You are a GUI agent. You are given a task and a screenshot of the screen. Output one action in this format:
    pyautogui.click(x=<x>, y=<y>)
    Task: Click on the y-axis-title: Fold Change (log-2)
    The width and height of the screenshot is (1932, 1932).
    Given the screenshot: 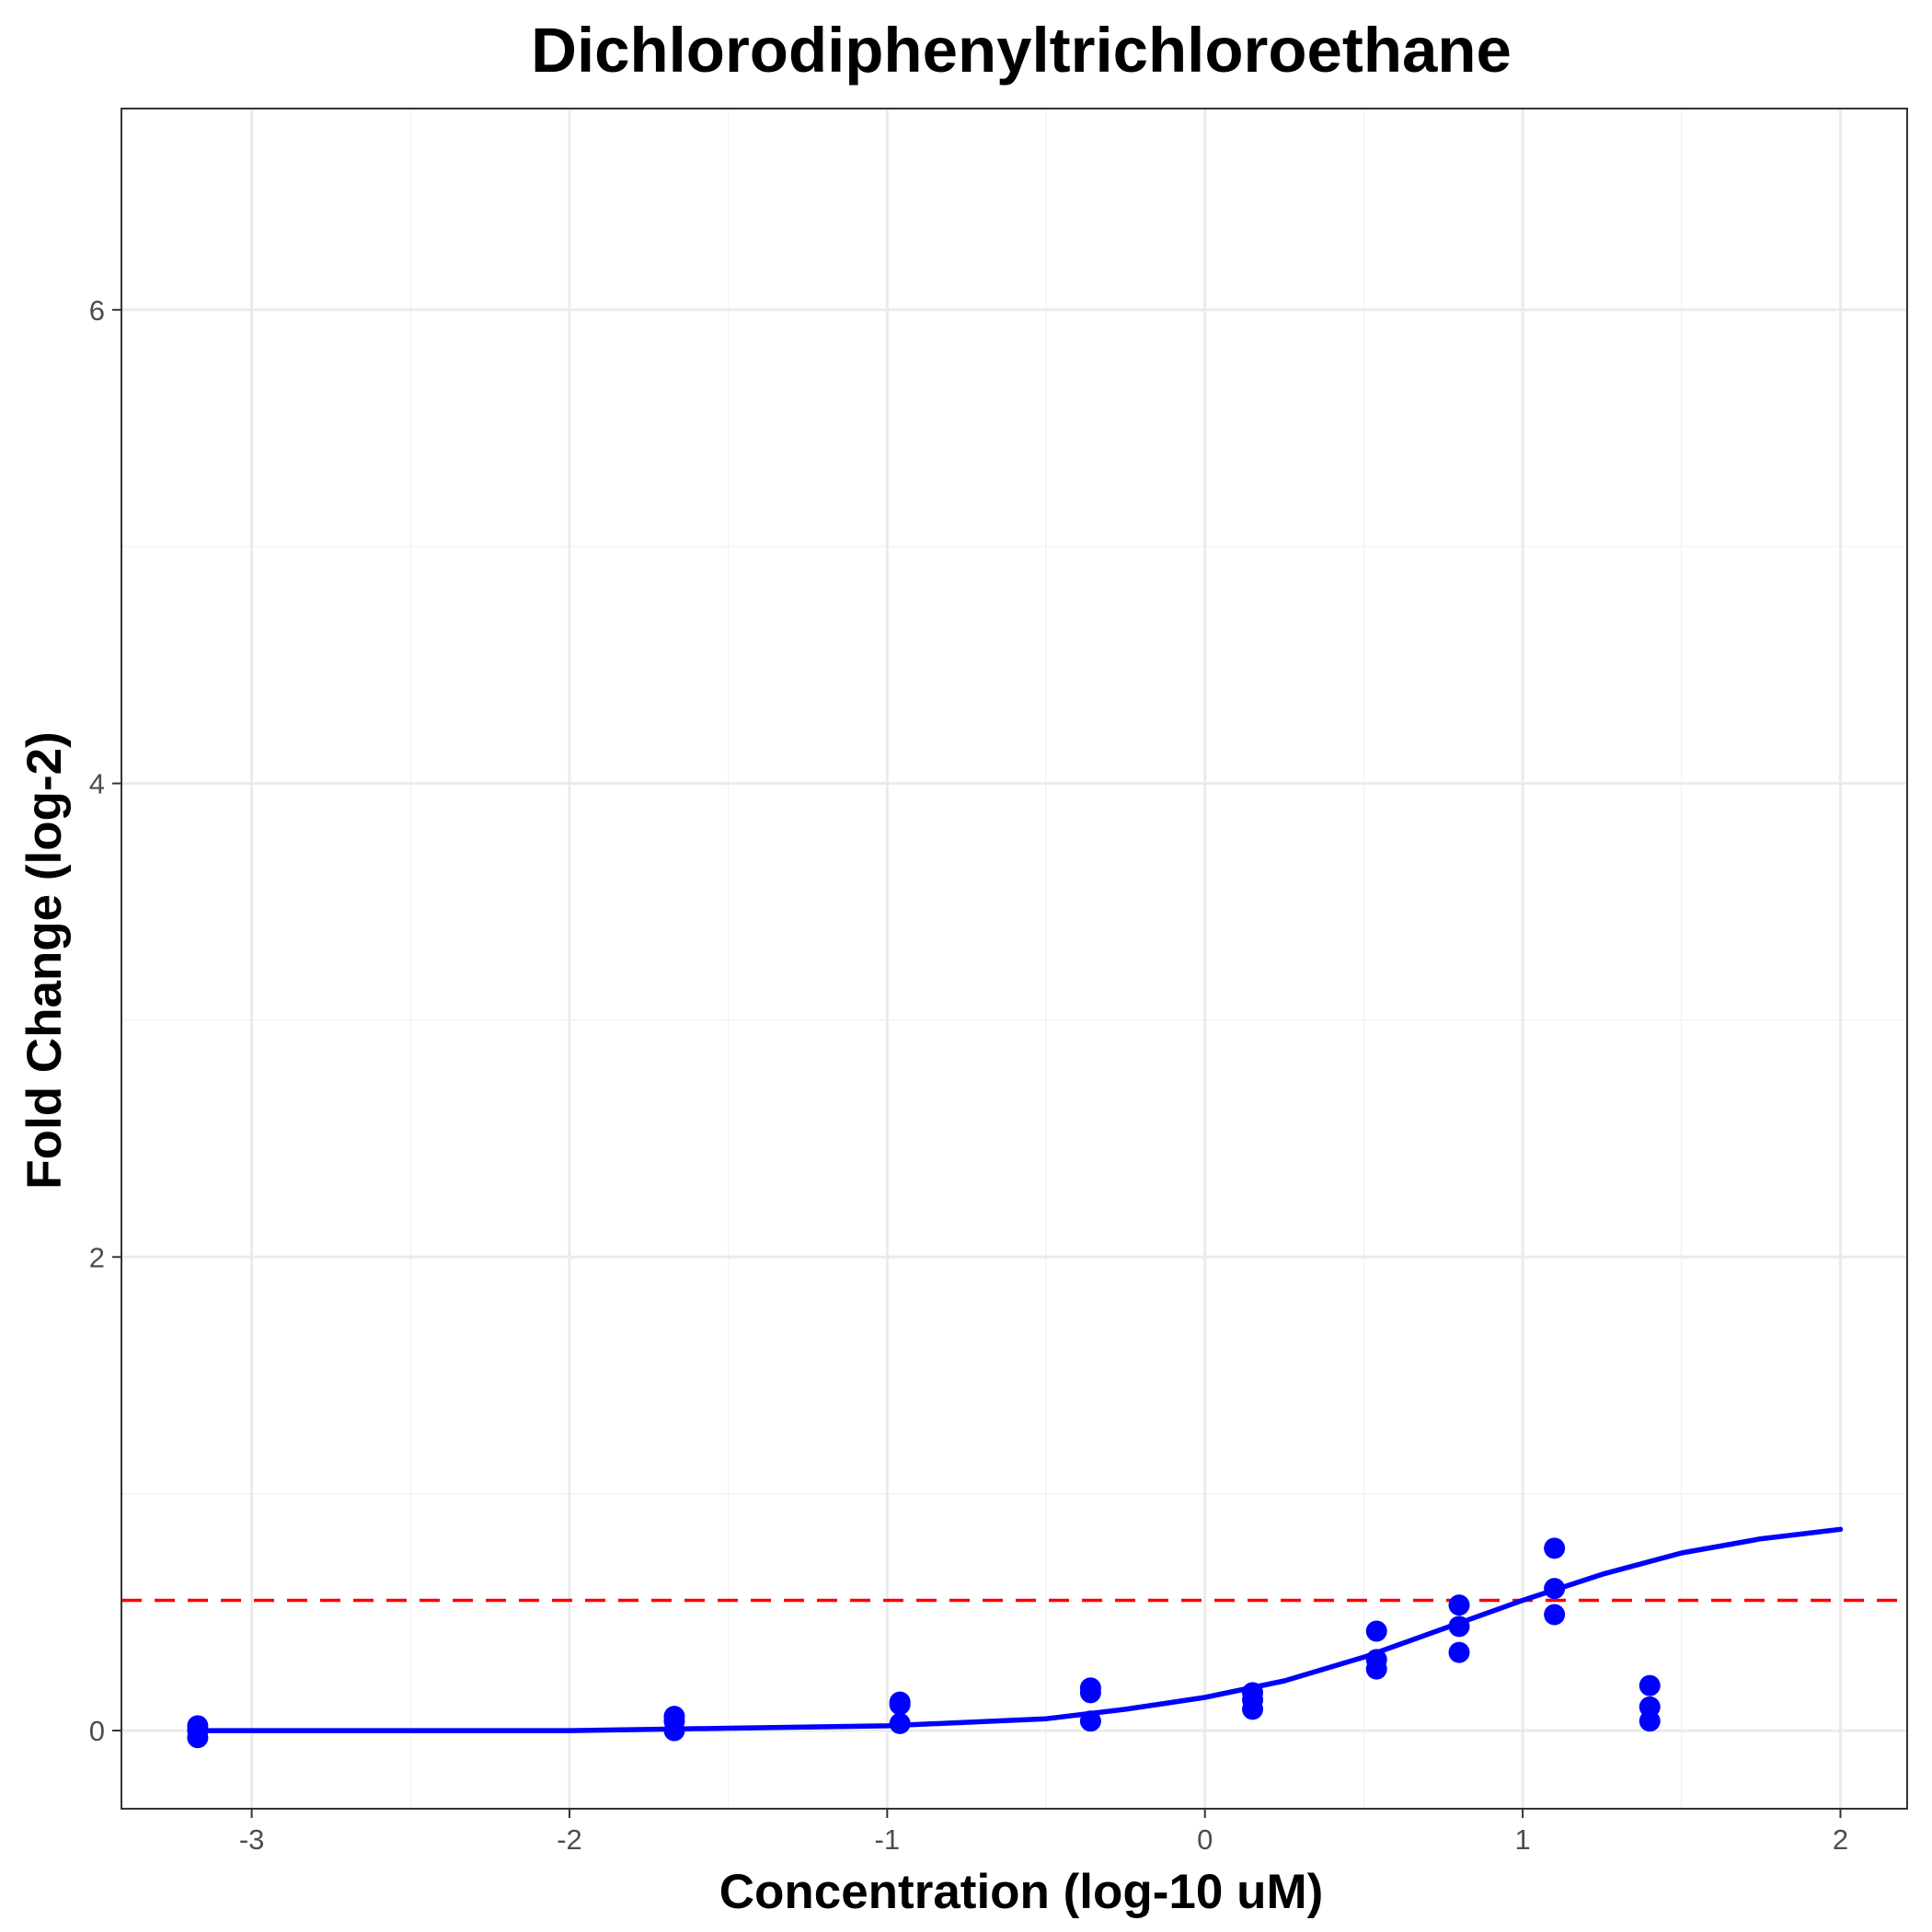 What is the action you would take?
    pyautogui.click(x=44, y=960)
    